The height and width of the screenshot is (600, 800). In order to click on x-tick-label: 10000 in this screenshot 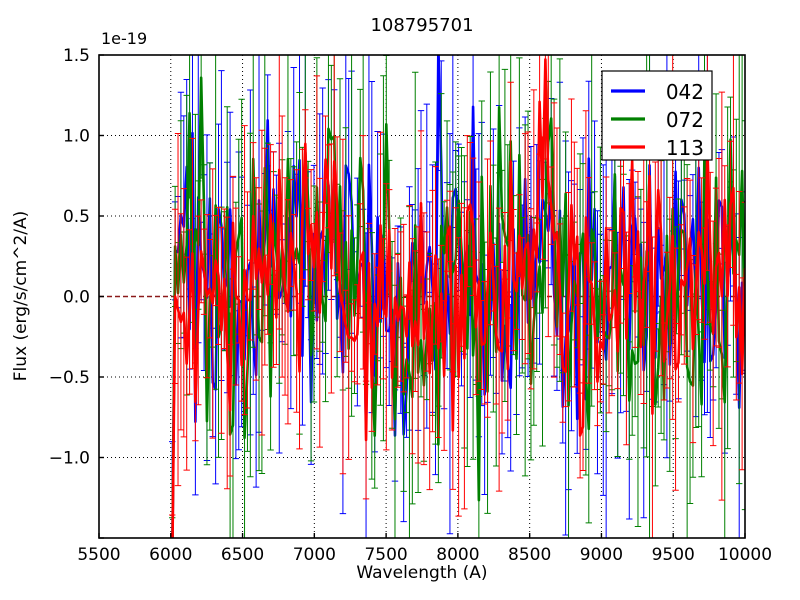, I will do `click(745, 555)`.